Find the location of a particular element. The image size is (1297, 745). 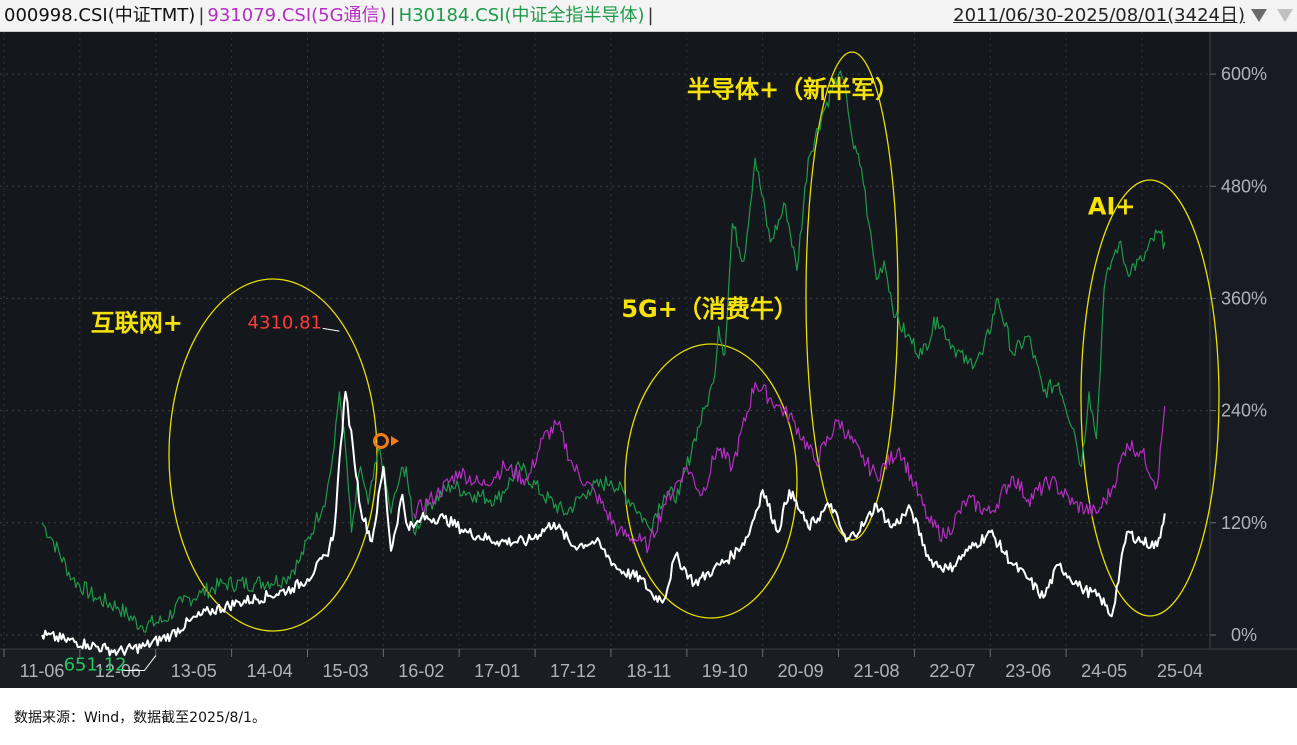

legend-item-tmt: 000998.CSI(中证TMT) is located at coordinates (100, 15).